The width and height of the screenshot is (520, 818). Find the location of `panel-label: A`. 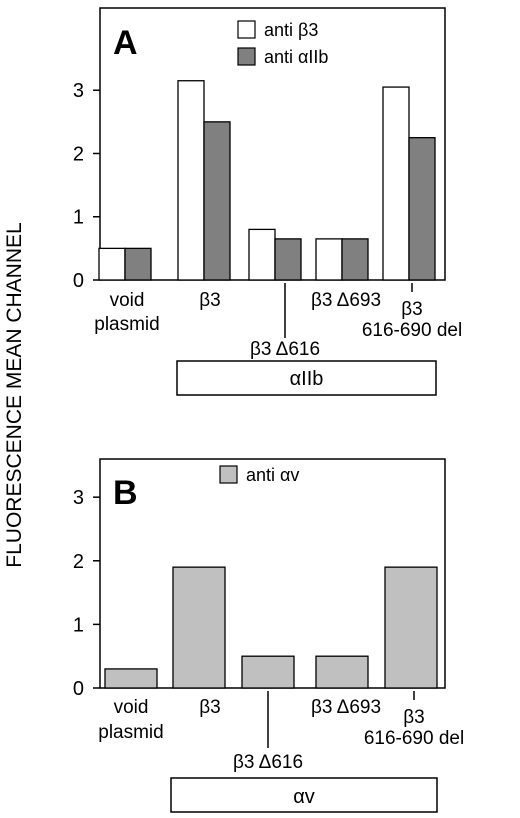

panel-label: A is located at coordinates (125, 43).